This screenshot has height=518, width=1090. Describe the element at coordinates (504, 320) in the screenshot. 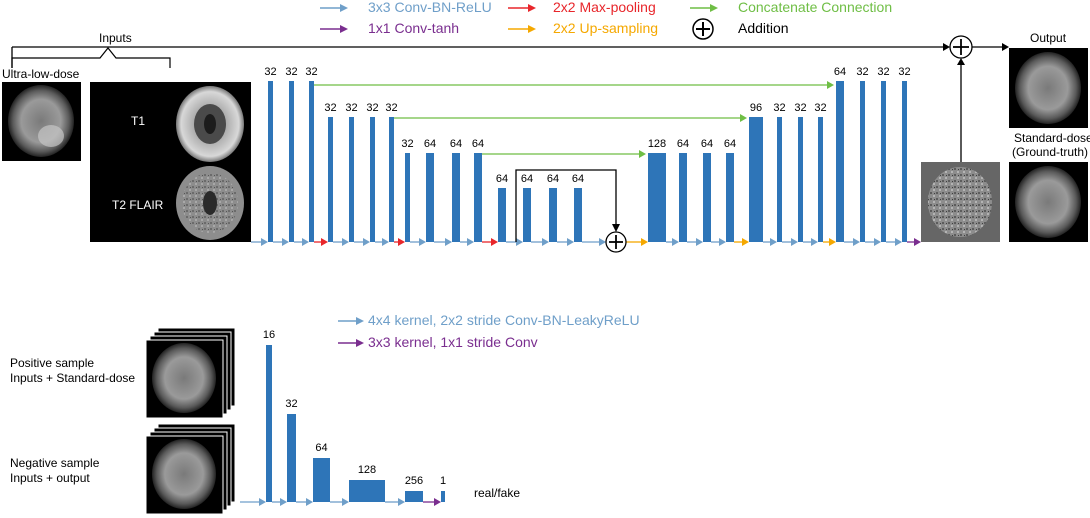

I see `disc-legend-conv-label: 4x4 kernel, 2x2 stride Conv-BN-LeakyReLU` at that location.